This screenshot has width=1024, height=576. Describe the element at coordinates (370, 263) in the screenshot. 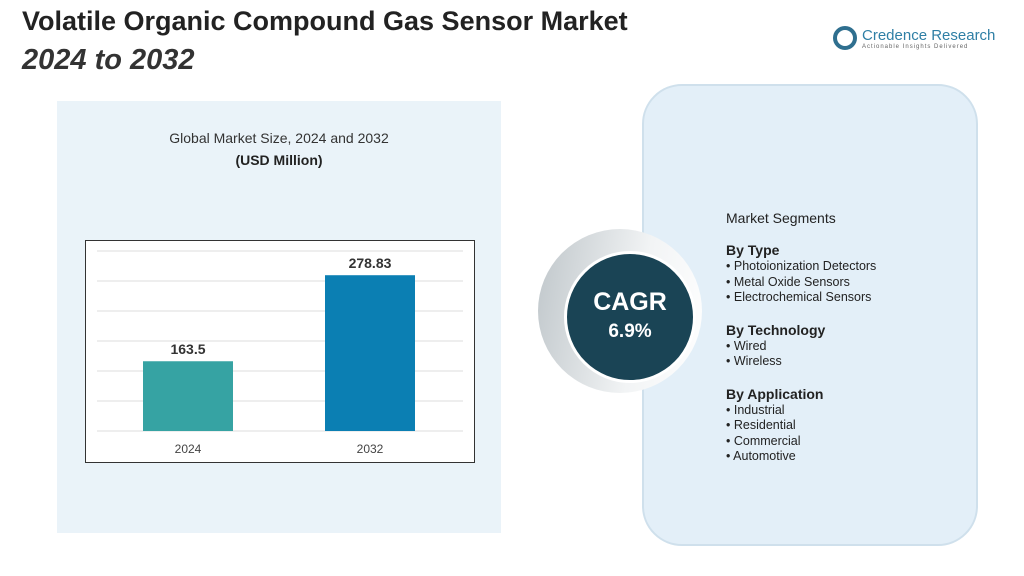

I see `data-label: 278.83` at that location.